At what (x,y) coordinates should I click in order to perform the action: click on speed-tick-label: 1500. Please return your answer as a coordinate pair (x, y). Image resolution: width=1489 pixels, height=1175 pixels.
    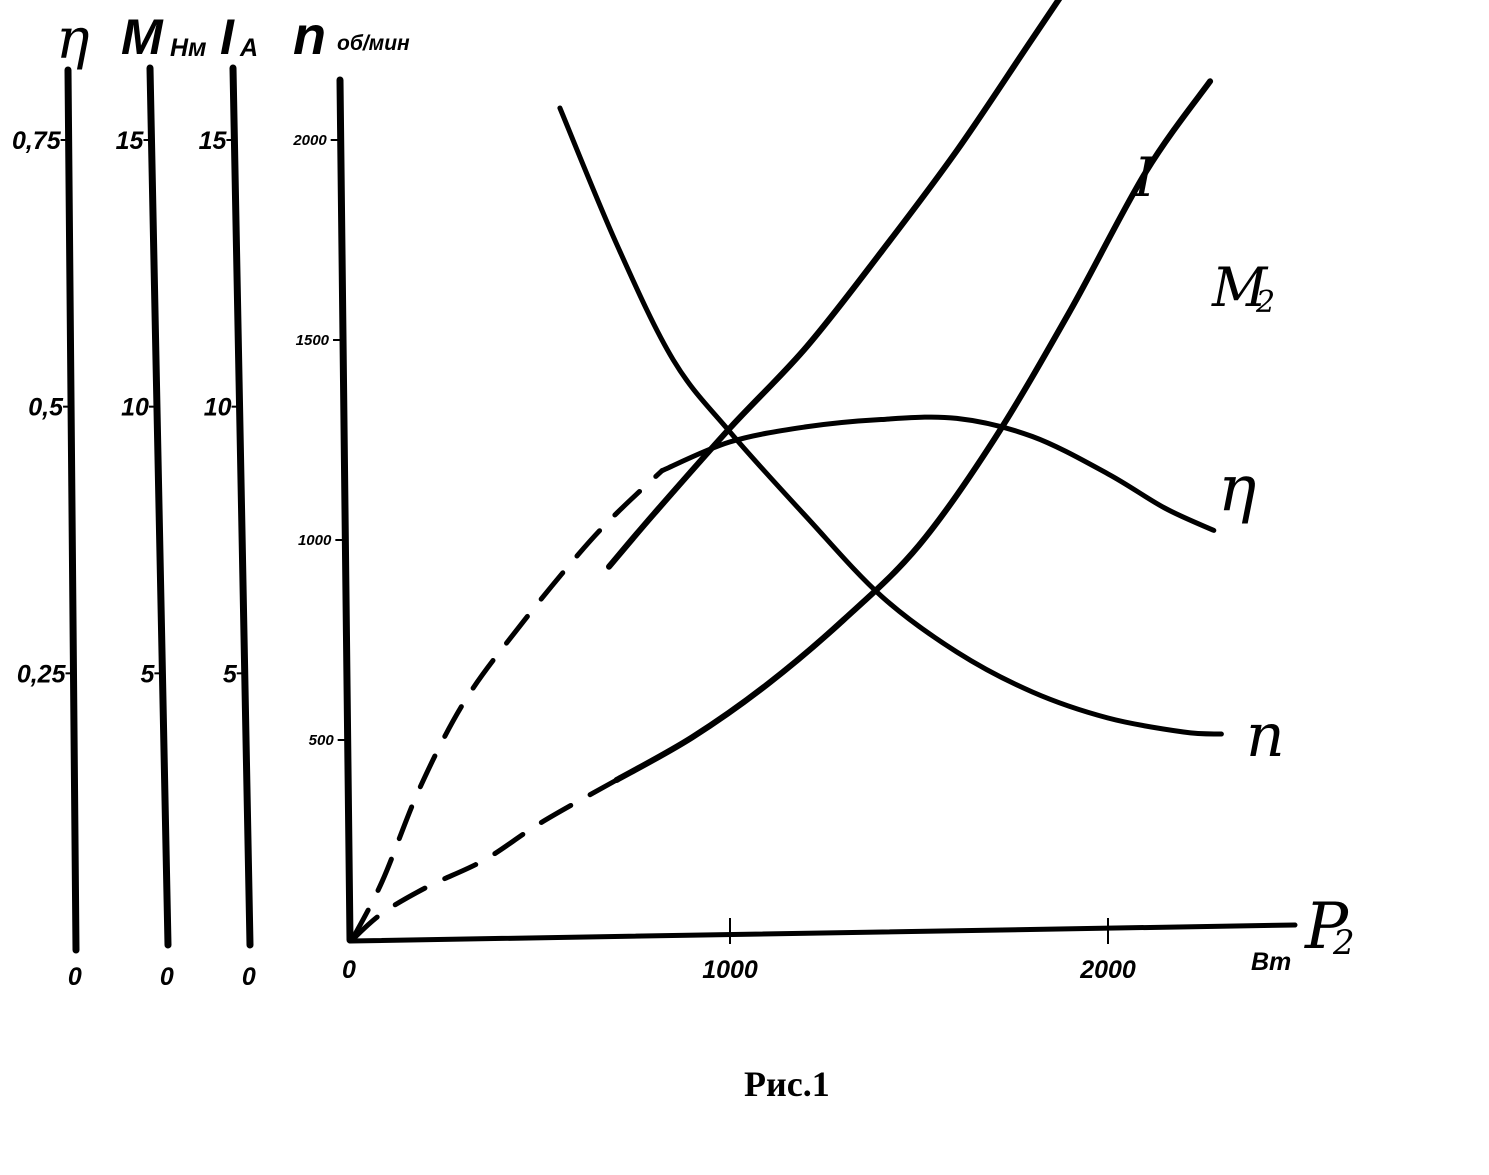
    Looking at the image, I should click on (313, 340).